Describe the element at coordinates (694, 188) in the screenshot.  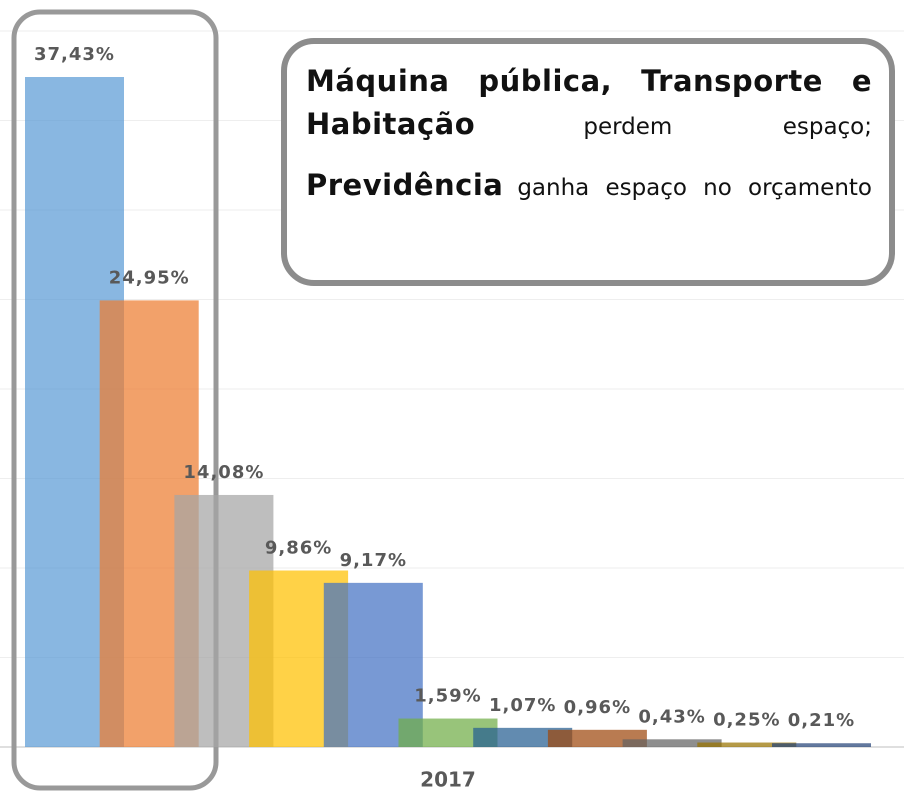
I see `annotation-text: ganha espaço no orçamento` at that location.